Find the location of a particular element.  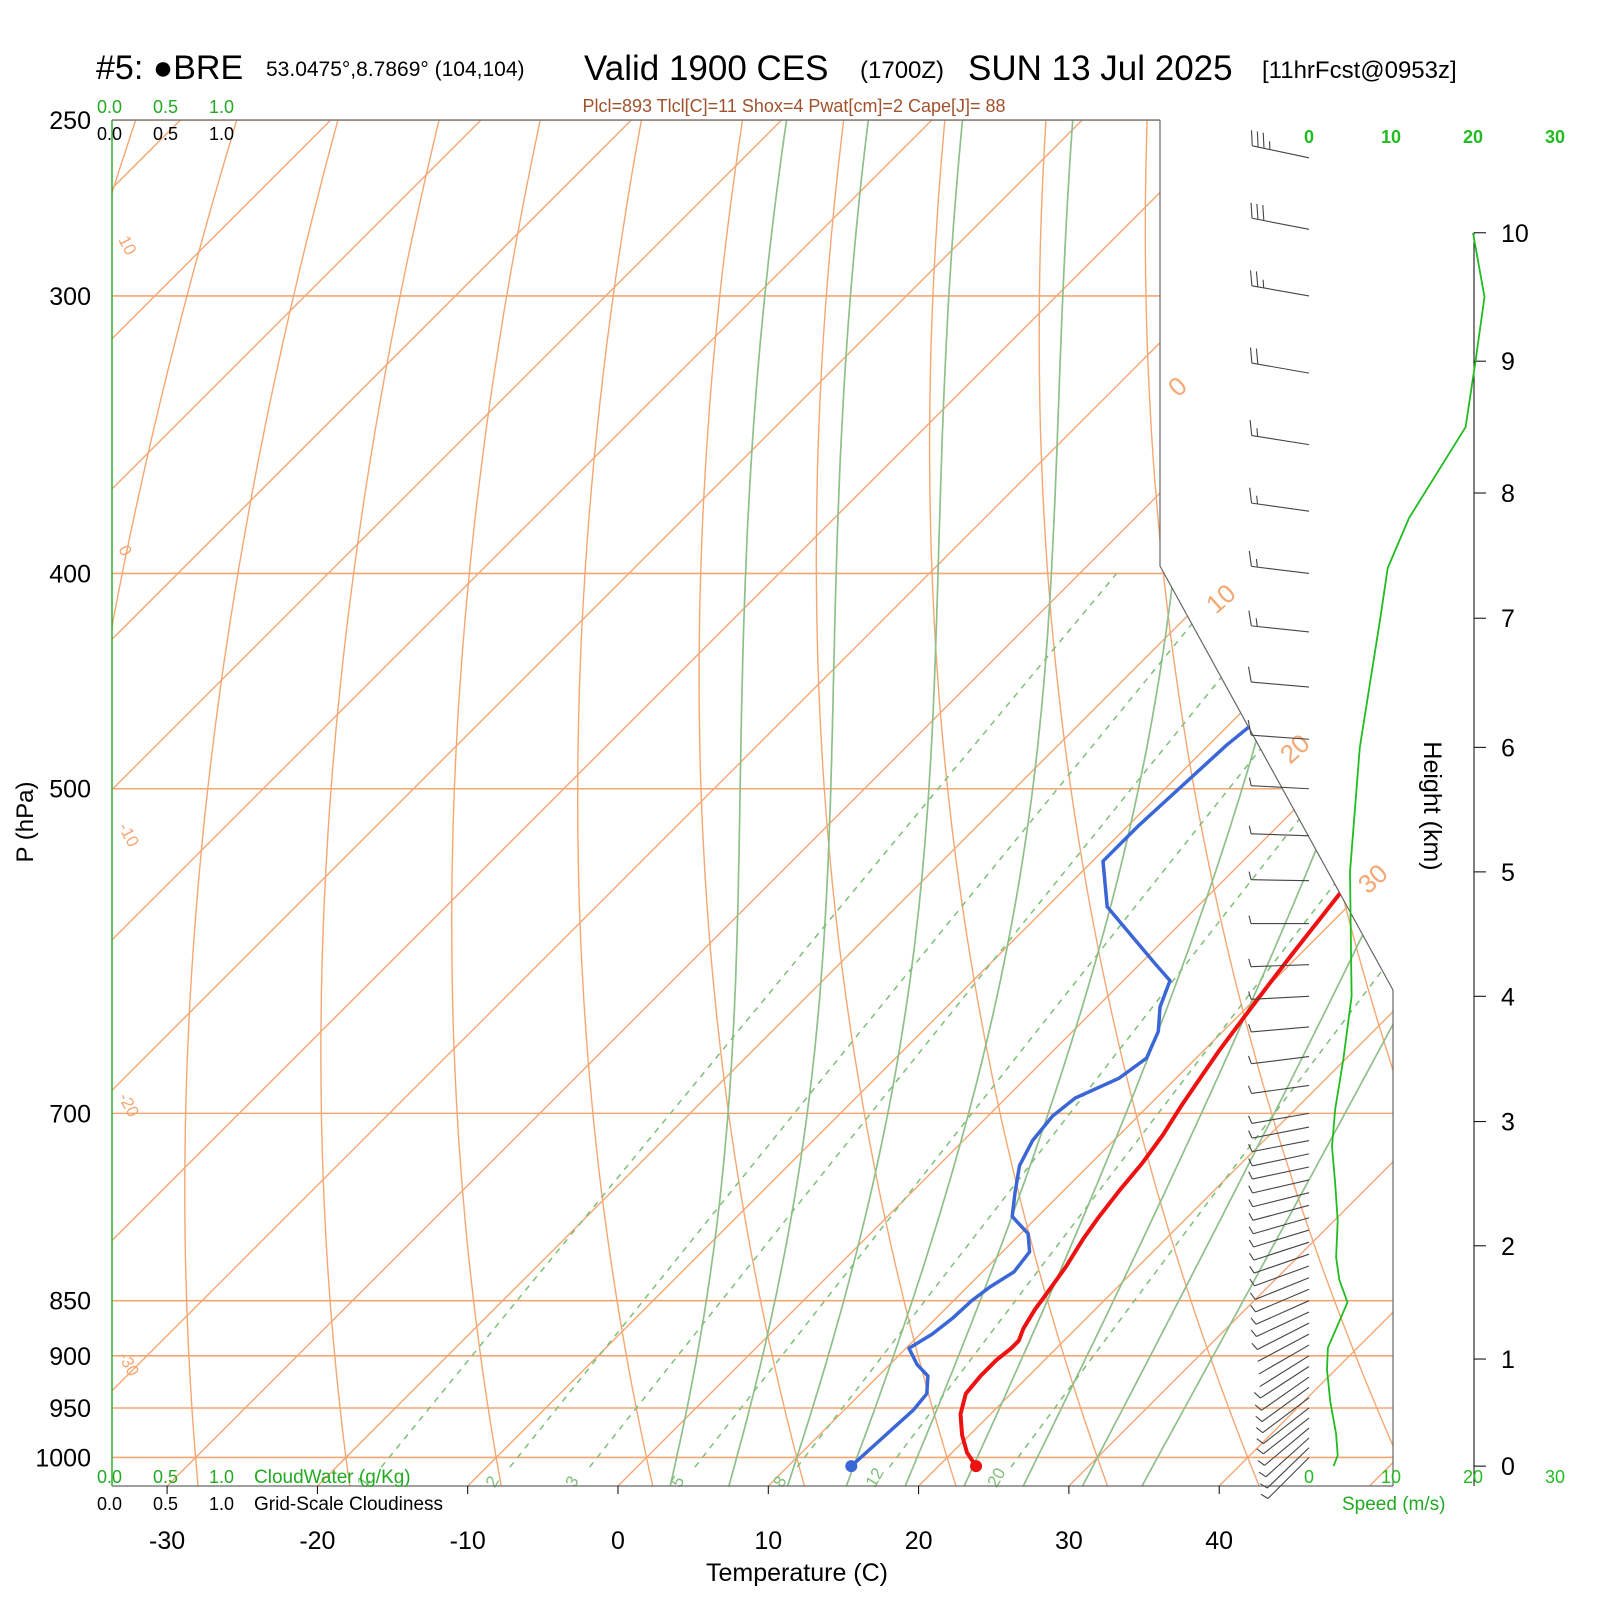

cloudwater-label: CloudWater (g/Kg) is located at coordinates (332, 1477).